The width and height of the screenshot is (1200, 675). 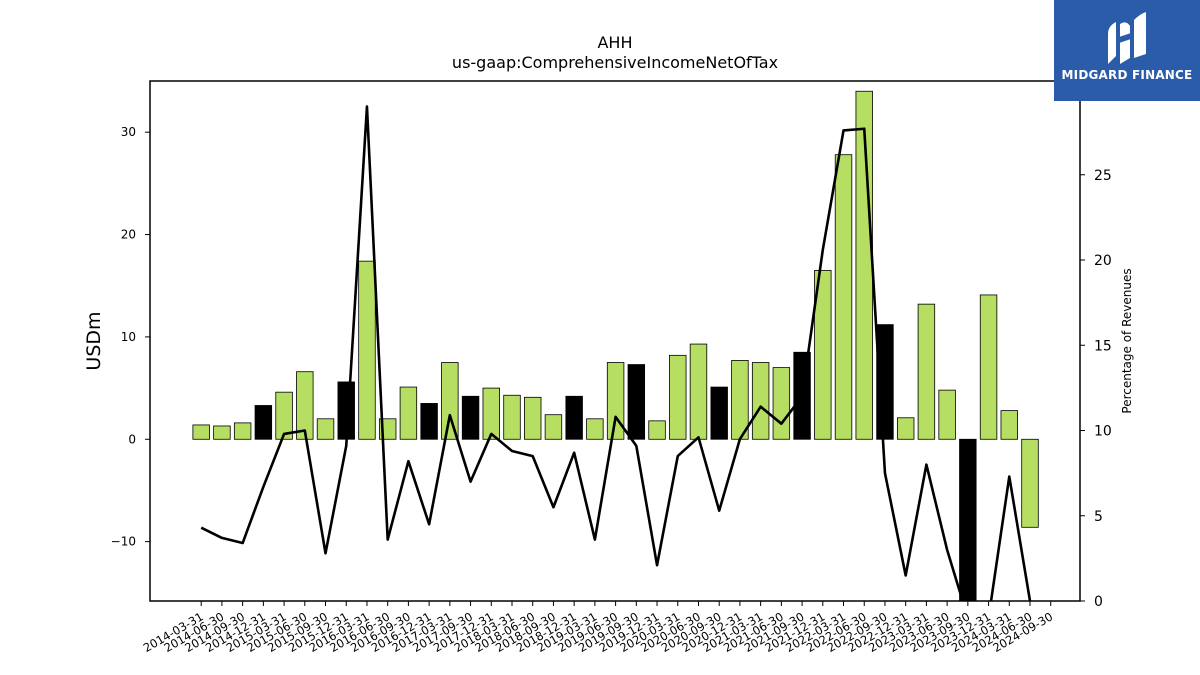 What do you see at coordinates (1103, 346) in the screenshot?
I see `y-right-tick-label: 15` at bounding box center [1103, 346].